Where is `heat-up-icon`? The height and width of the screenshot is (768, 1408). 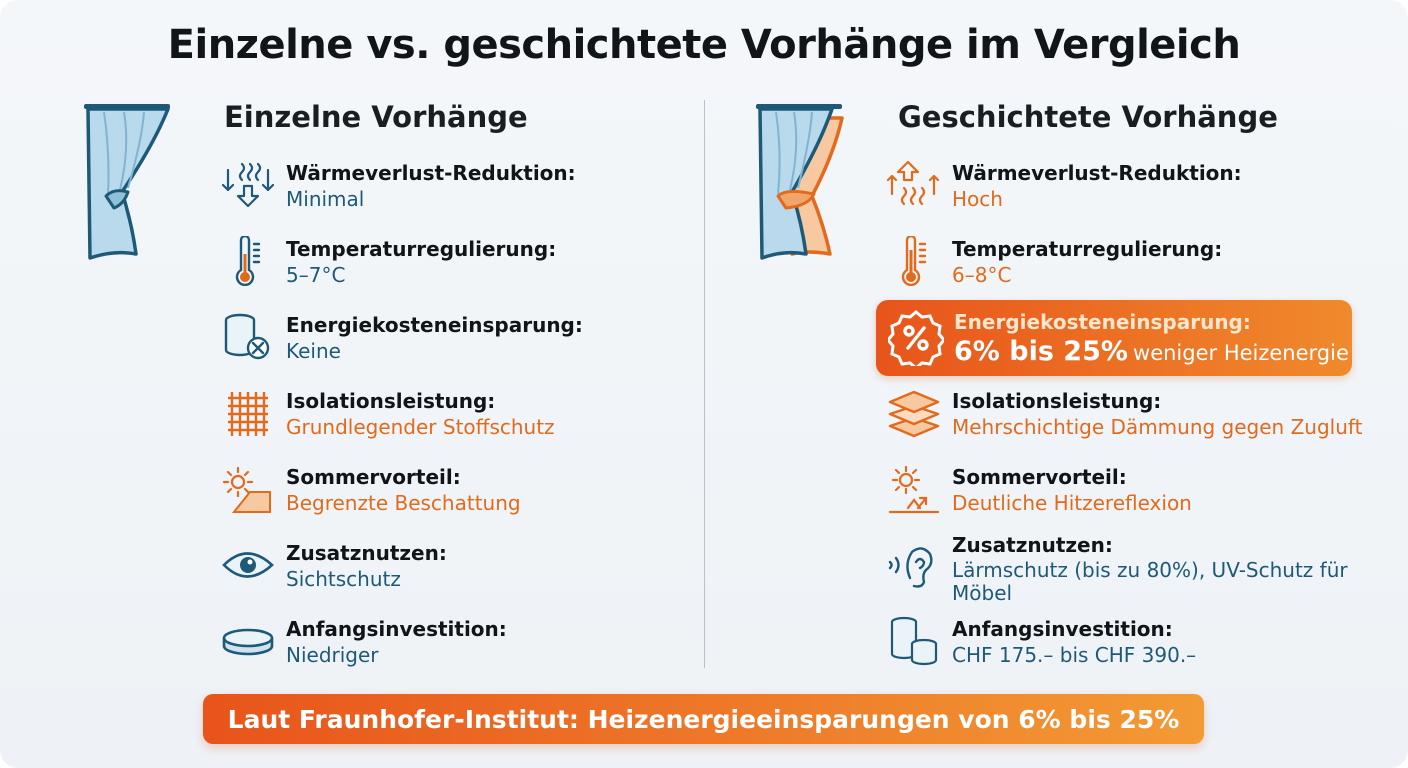
heat-up-icon is located at coordinates (913, 183).